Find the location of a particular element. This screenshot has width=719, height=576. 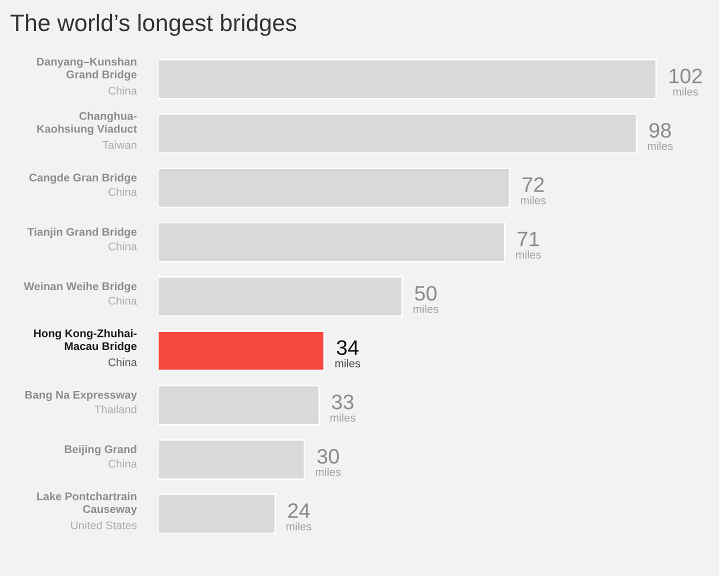

y-tick-label: Bang Na Expressway Thailand is located at coordinates (81, 402).